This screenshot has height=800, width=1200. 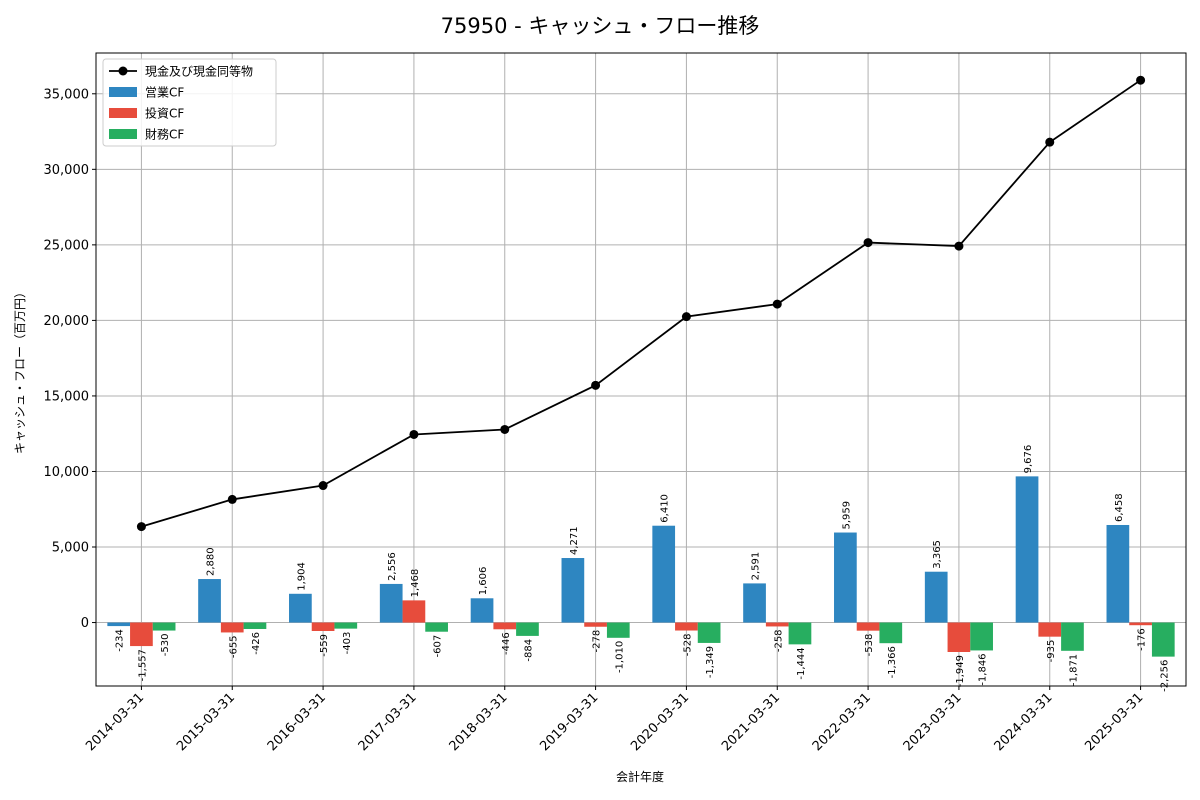 I want to click on bar-data-label: -1,366, so click(x=892, y=662).